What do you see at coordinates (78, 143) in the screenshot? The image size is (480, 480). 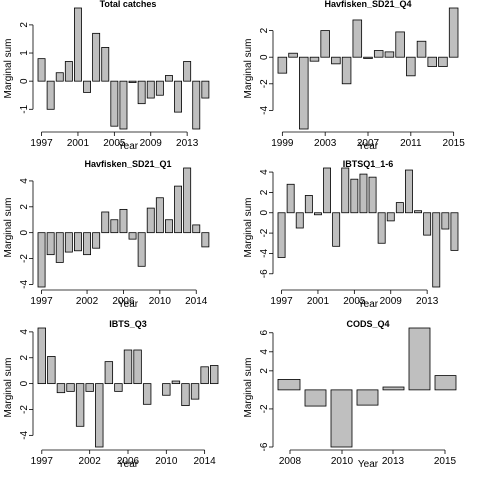 I see `x-tick-label: 2001` at bounding box center [78, 143].